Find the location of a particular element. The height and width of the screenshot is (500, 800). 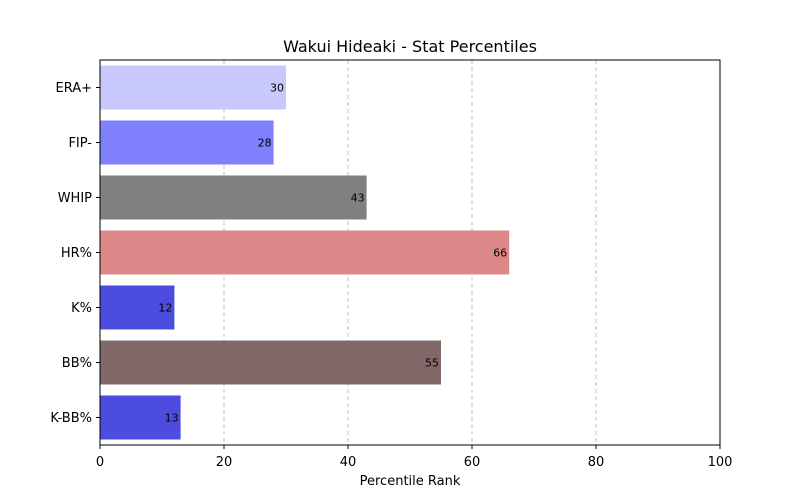

y-tick-label-1: FIP- is located at coordinates (80, 143).